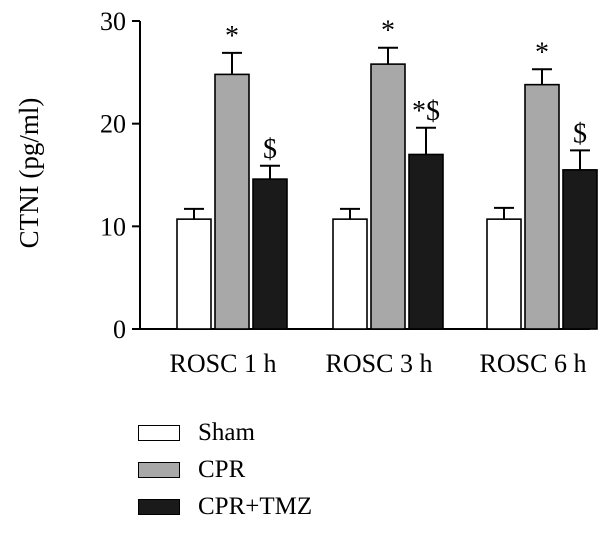 Image resolution: width=600 pixels, height=540 pixels. I want to click on y-tick-label: 30, so click(113, 21).